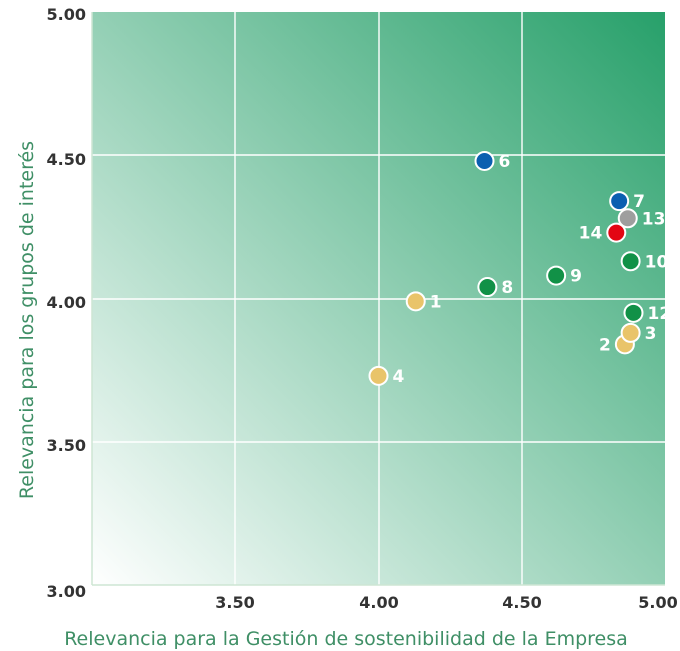 The height and width of the screenshot is (651, 680). I want to click on y-tick-label: 4.50, so click(66, 159).